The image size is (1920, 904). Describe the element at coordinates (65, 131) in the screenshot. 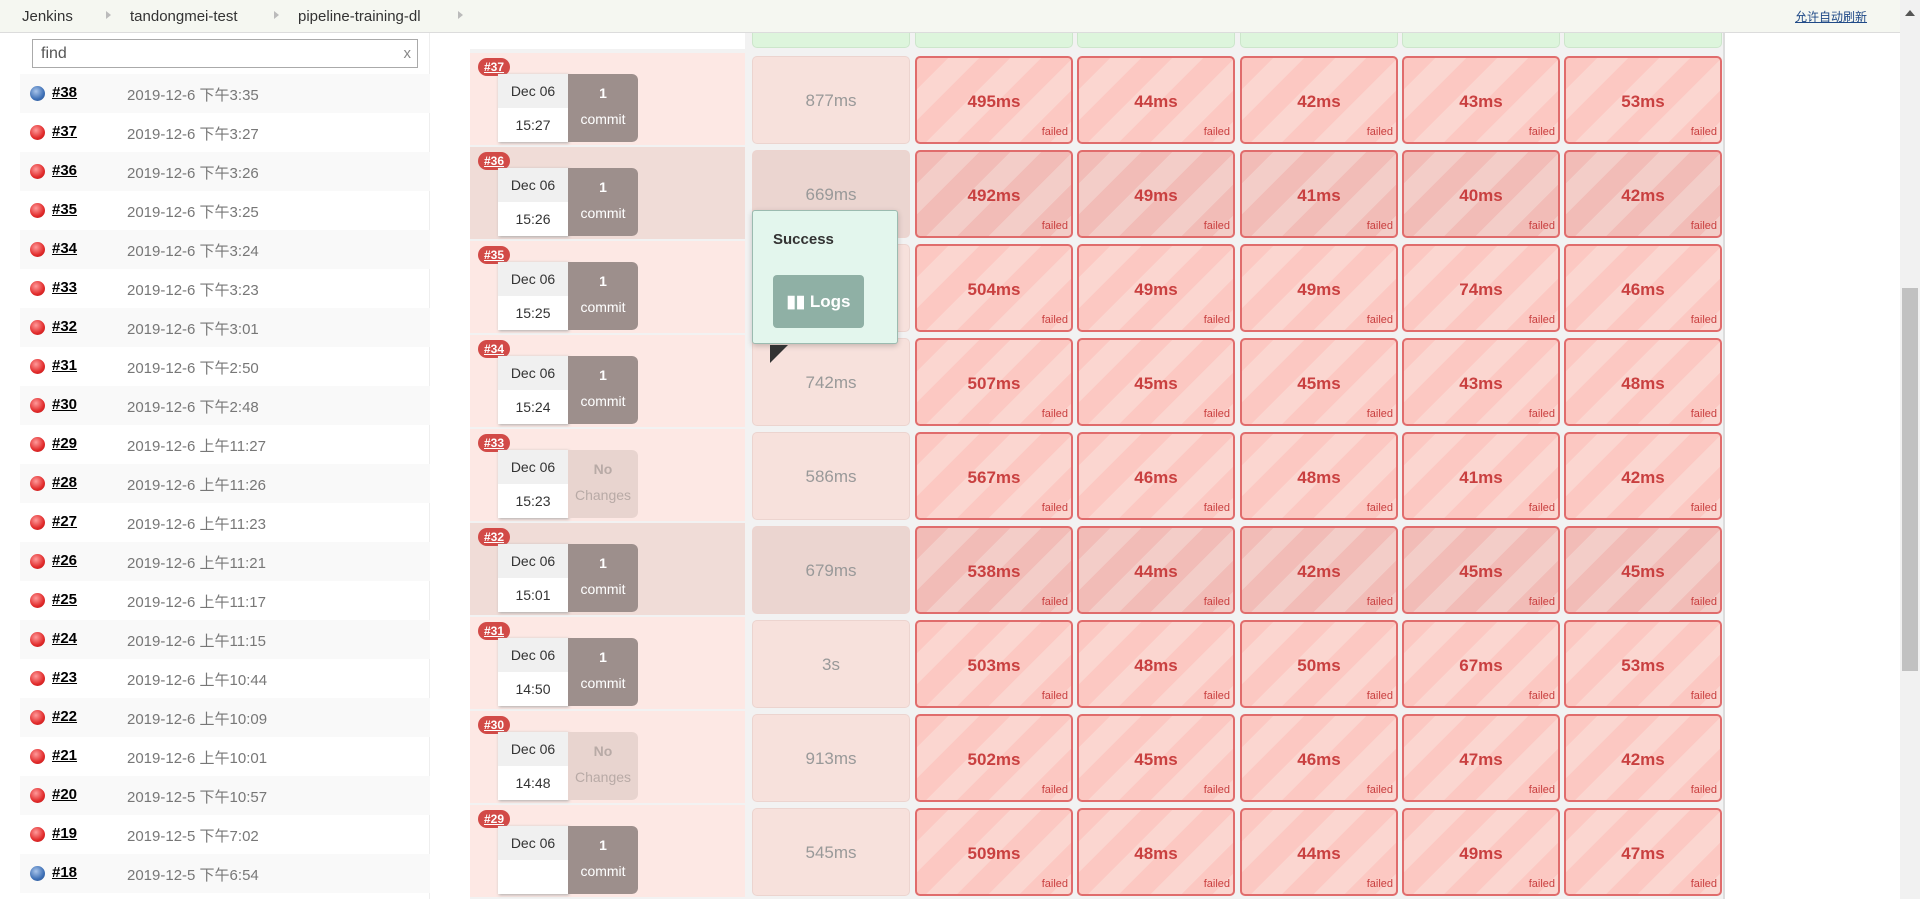

I see `build-number-link: #37` at that location.